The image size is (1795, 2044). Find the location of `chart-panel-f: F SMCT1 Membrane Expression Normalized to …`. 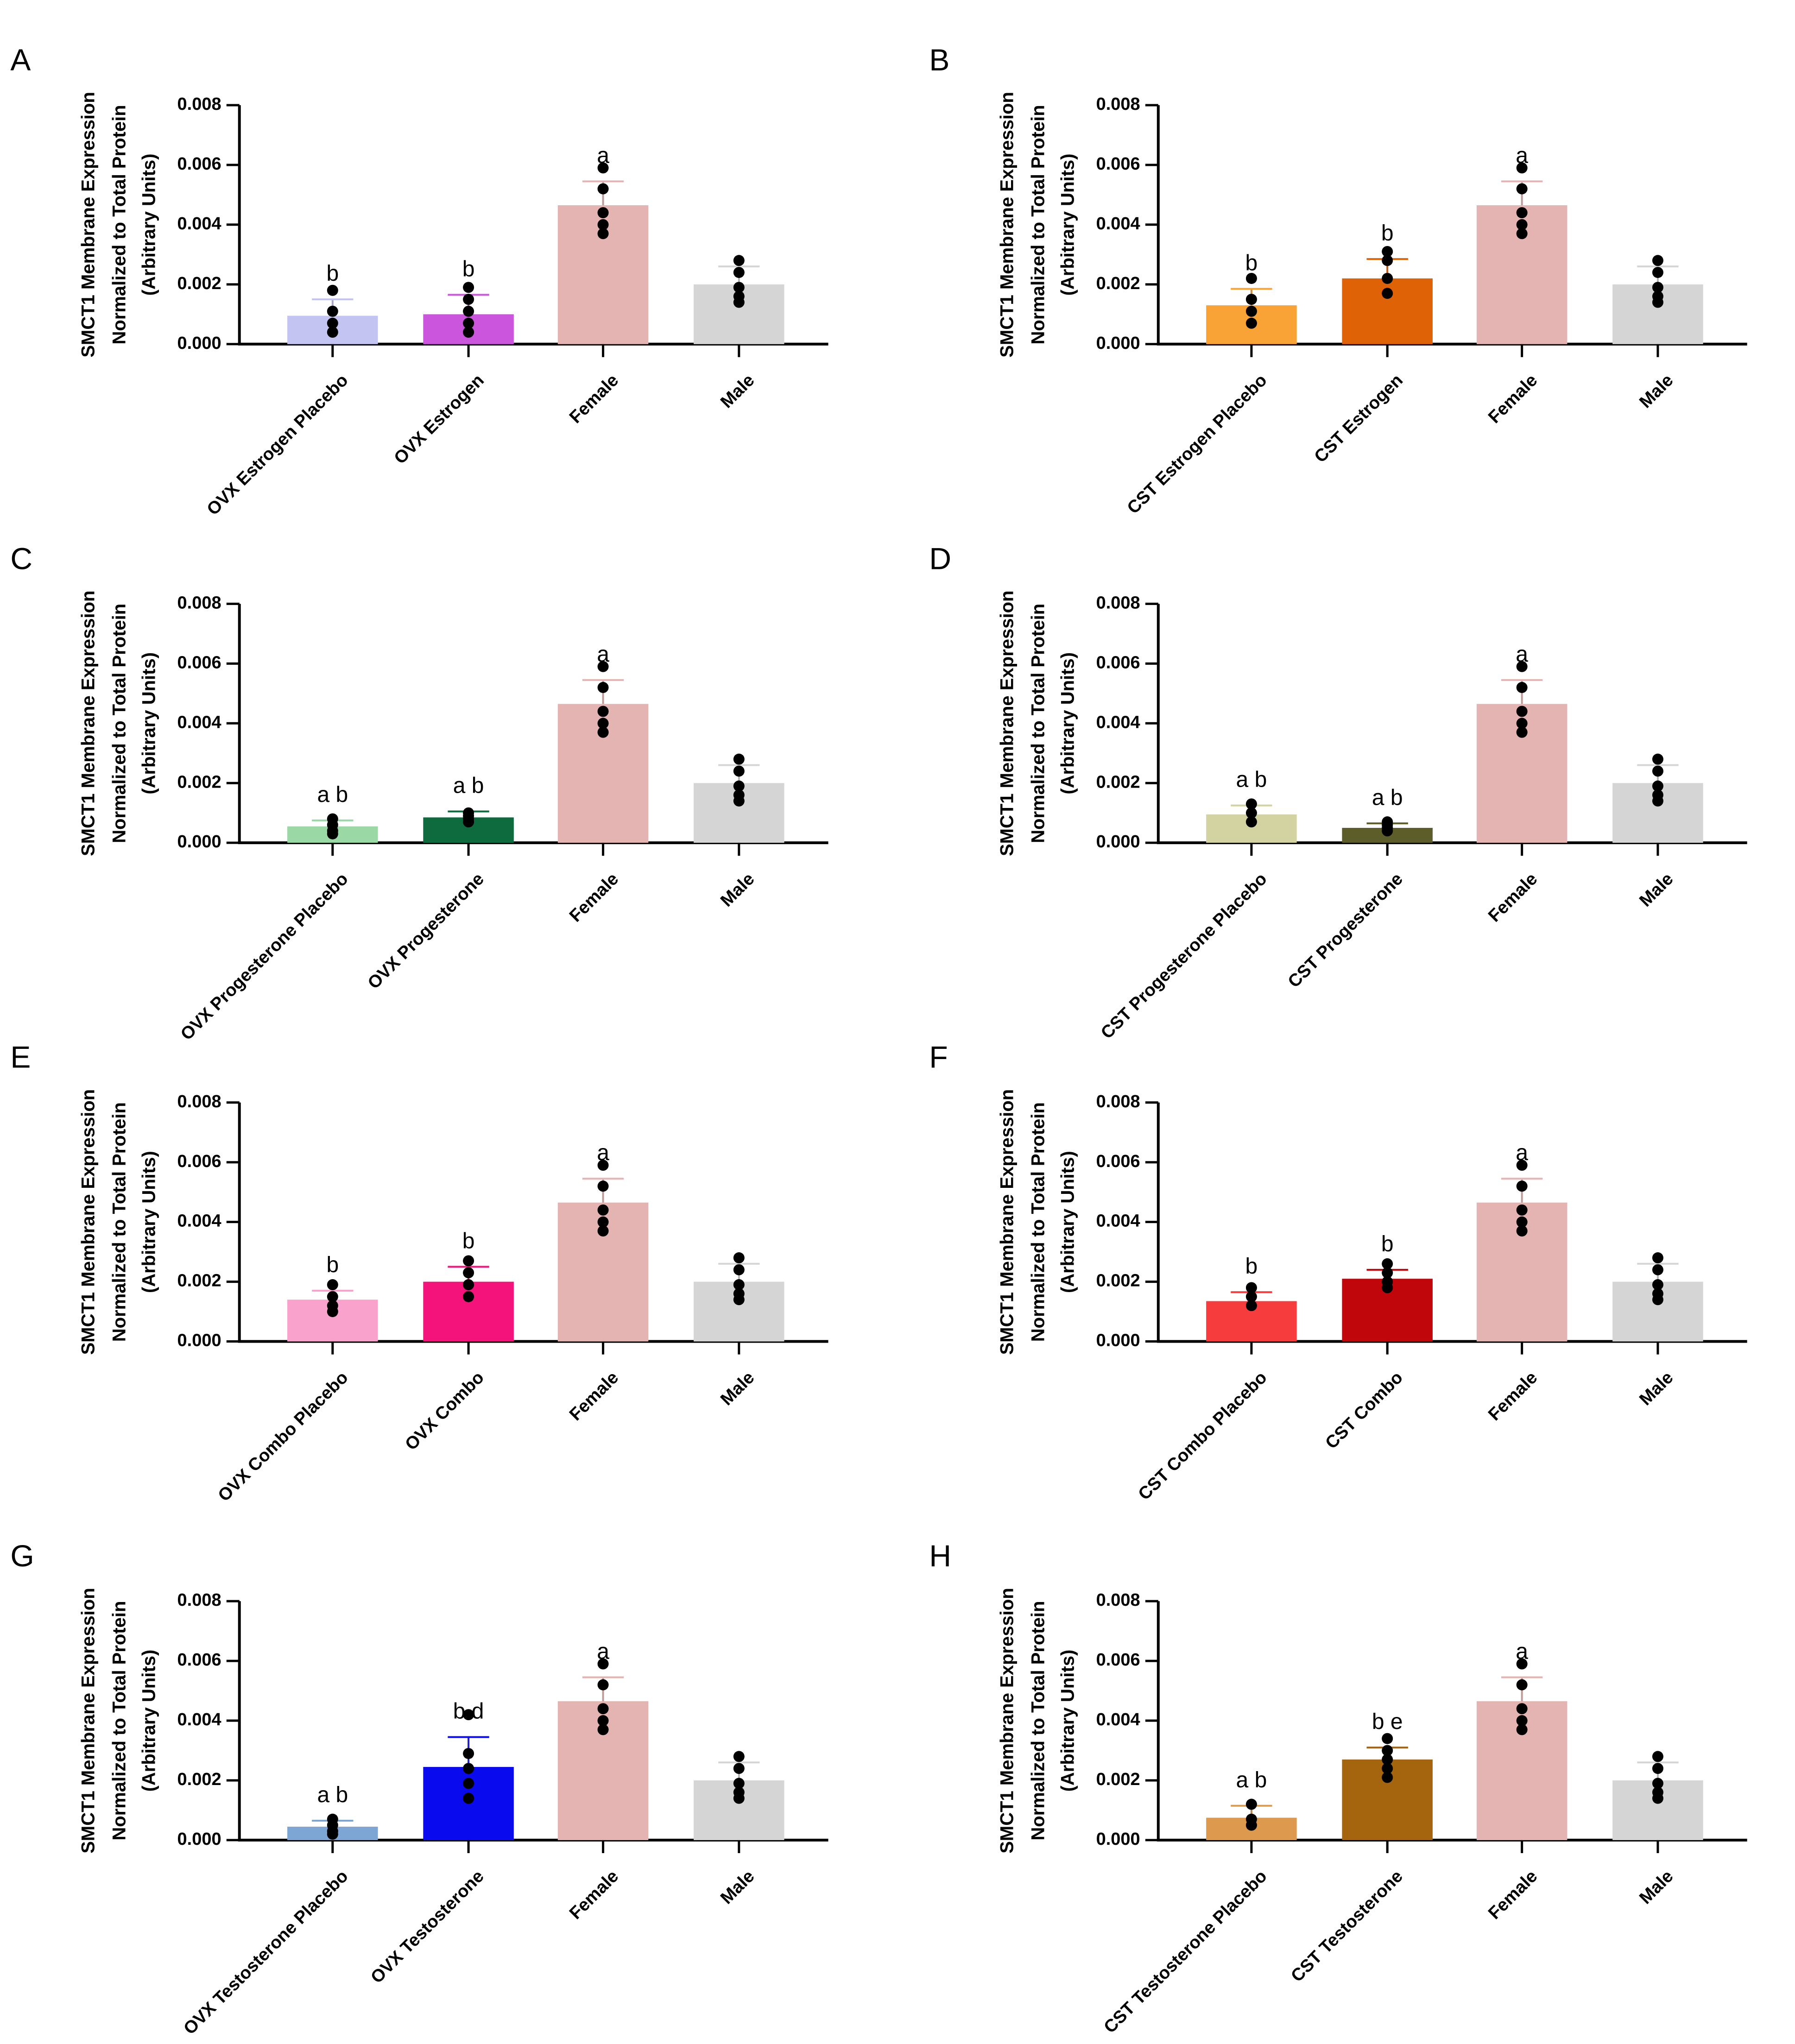

chart-panel-f: F SMCT1 Membrane Expression Normalized to … is located at coordinates (1338, 1272).